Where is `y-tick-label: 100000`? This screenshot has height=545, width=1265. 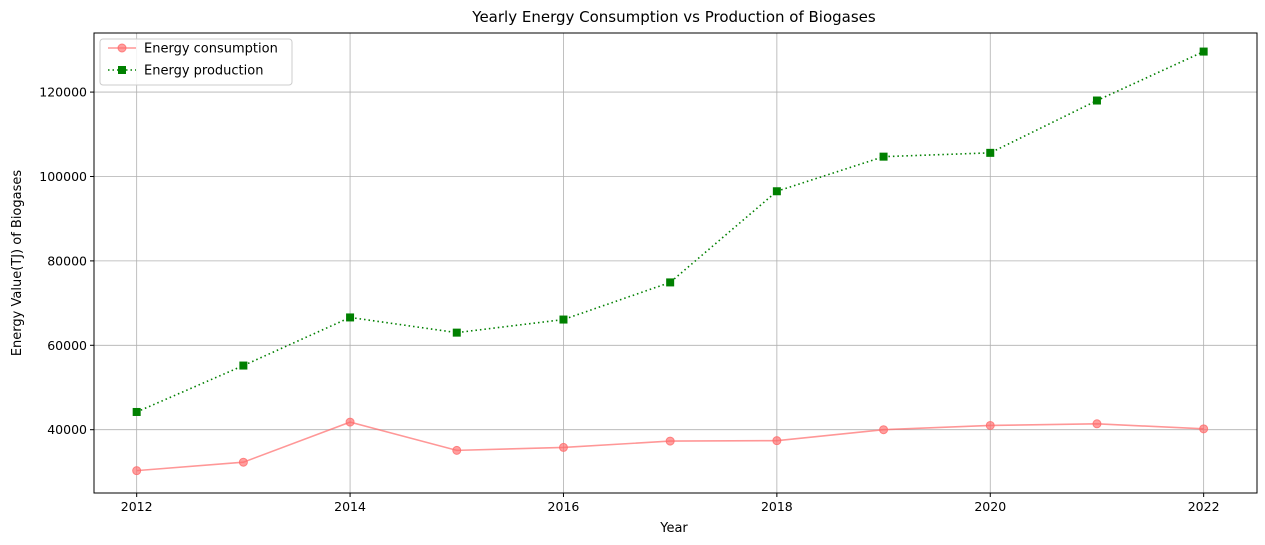
y-tick-label: 100000 is located at coordinates (63, 176).